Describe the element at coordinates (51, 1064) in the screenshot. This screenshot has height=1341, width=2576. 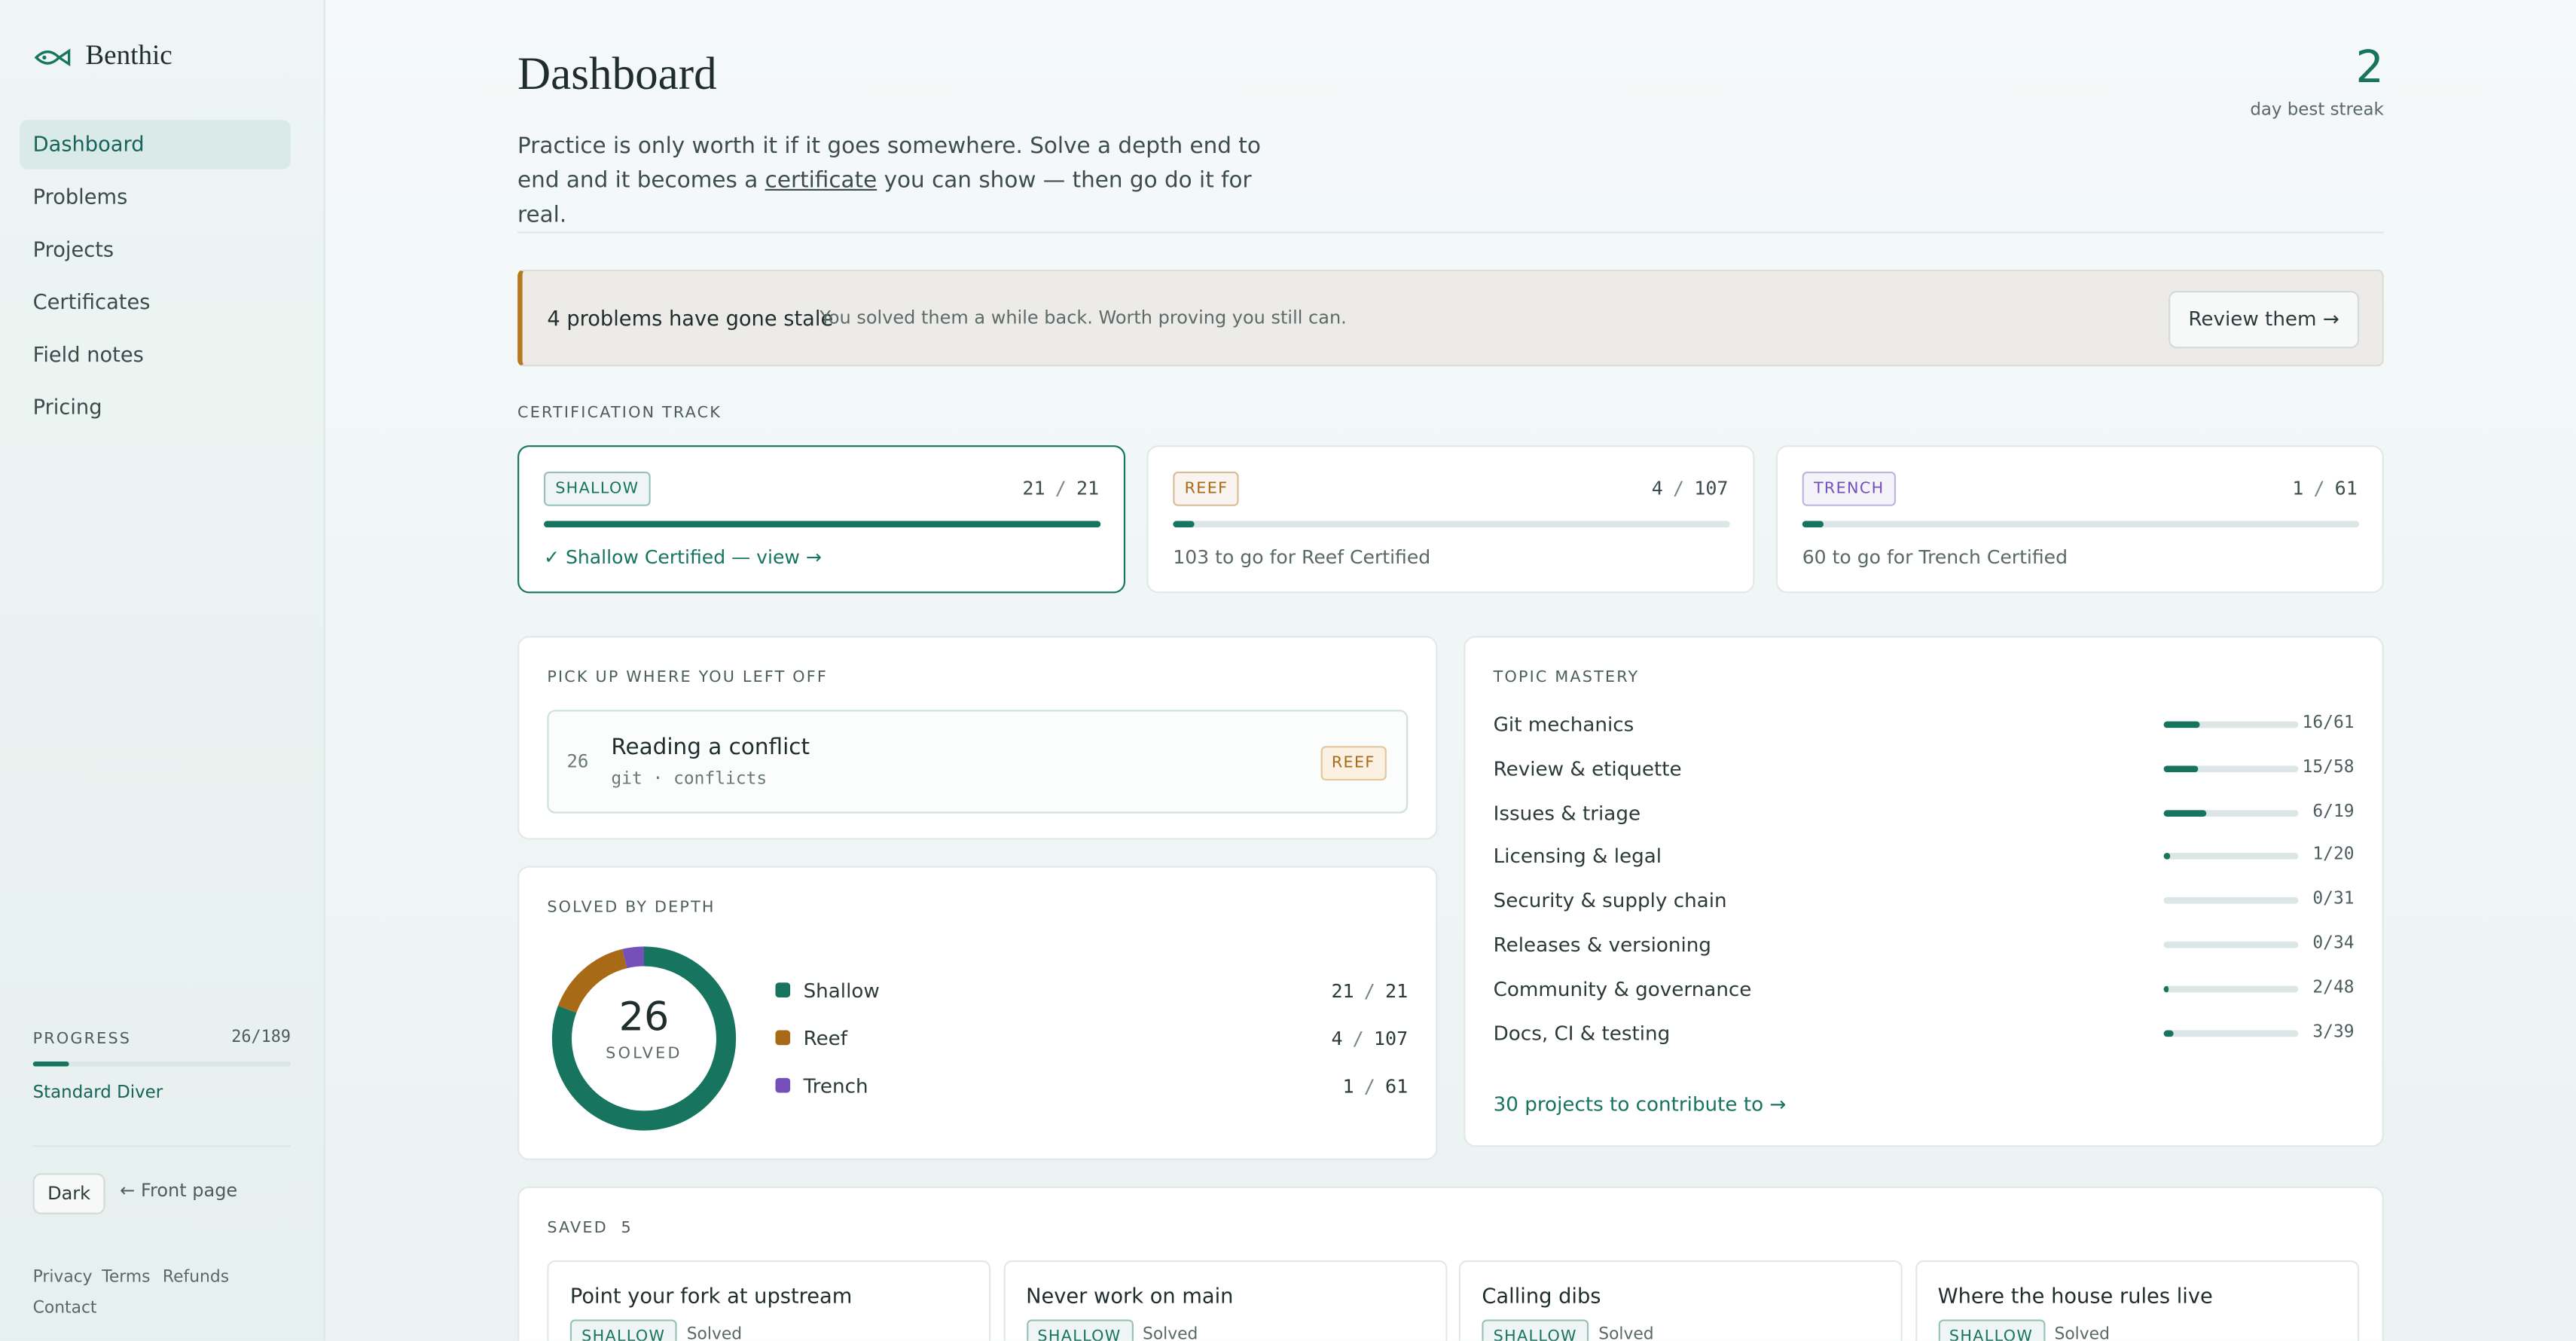
I see `progress-fill` at that location.